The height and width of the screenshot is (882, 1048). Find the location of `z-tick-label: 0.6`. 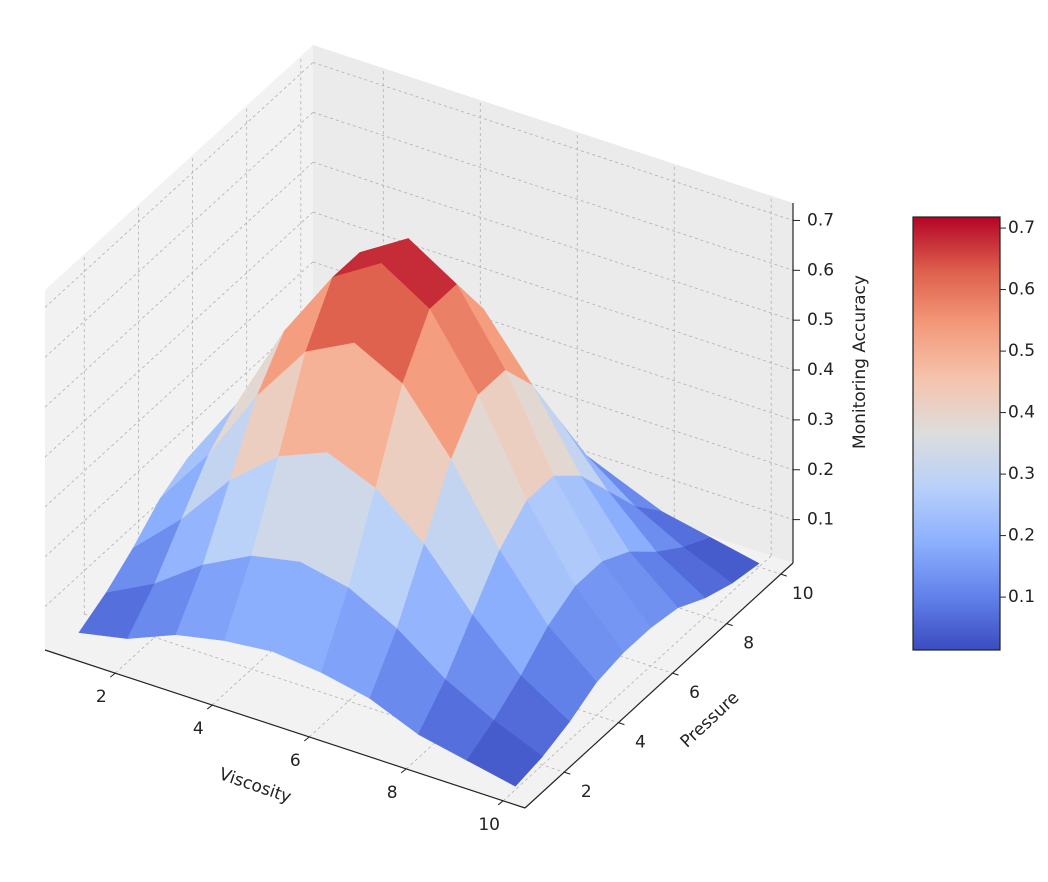

z-tick-label: 0.6 is located at coordinates (820, 270).